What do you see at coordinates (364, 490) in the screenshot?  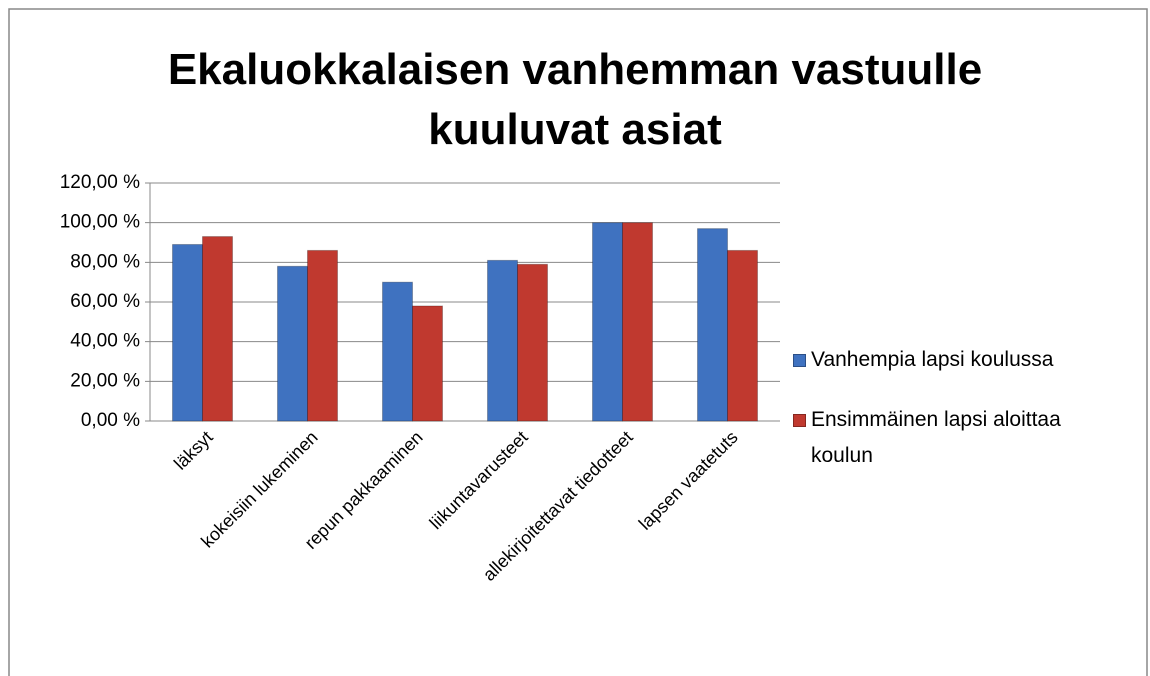 I see `x-tick-label: repun pakkaaminen` at bounding box center [364, 490].